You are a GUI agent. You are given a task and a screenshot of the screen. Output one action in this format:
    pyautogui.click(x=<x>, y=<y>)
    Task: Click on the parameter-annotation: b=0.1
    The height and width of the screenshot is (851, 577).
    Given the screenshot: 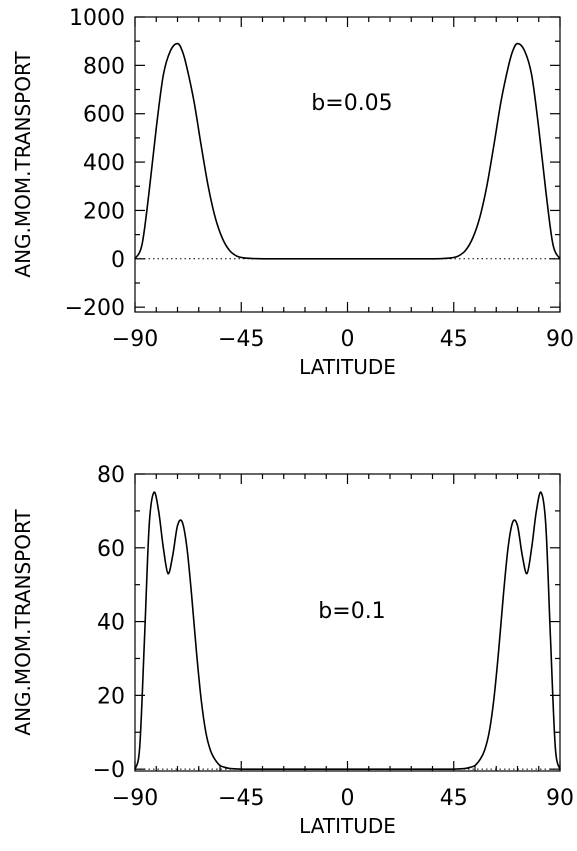 What is the action you would take?
    pyautogui.click(x=351, y=611)
    